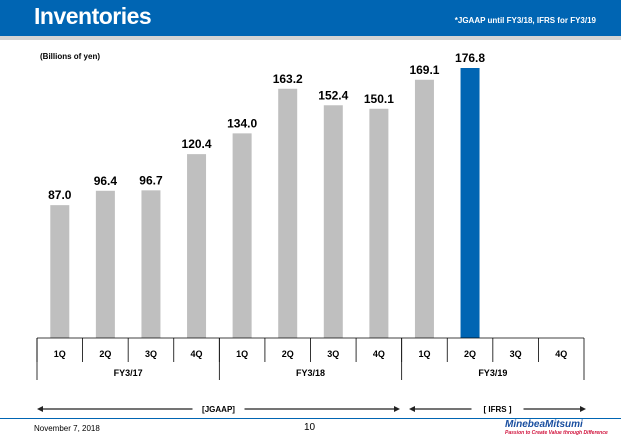  What do you see at coordinates (525, 20) in the screenshot?
I see `accounting-note: *JGAAP until FY3/18, IFRS for FY3/19` at bounding box center [525, 20].